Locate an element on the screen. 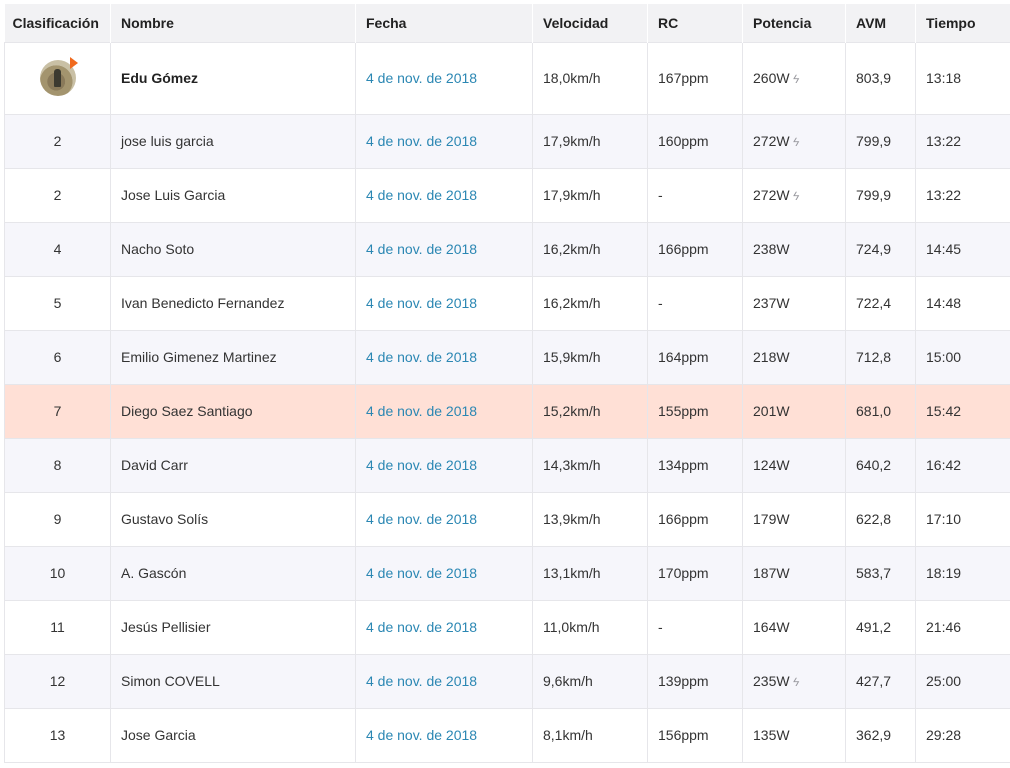  name-cell: Emilio Gimenez Martinez is located at coordinates (233, 356).